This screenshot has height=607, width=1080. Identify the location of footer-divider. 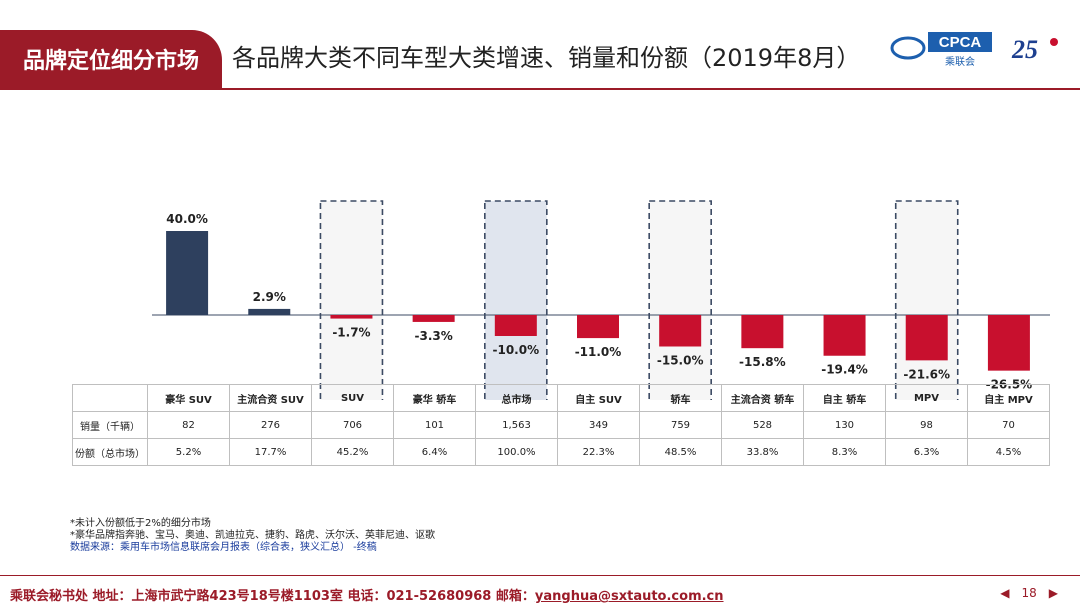
(540, 575).